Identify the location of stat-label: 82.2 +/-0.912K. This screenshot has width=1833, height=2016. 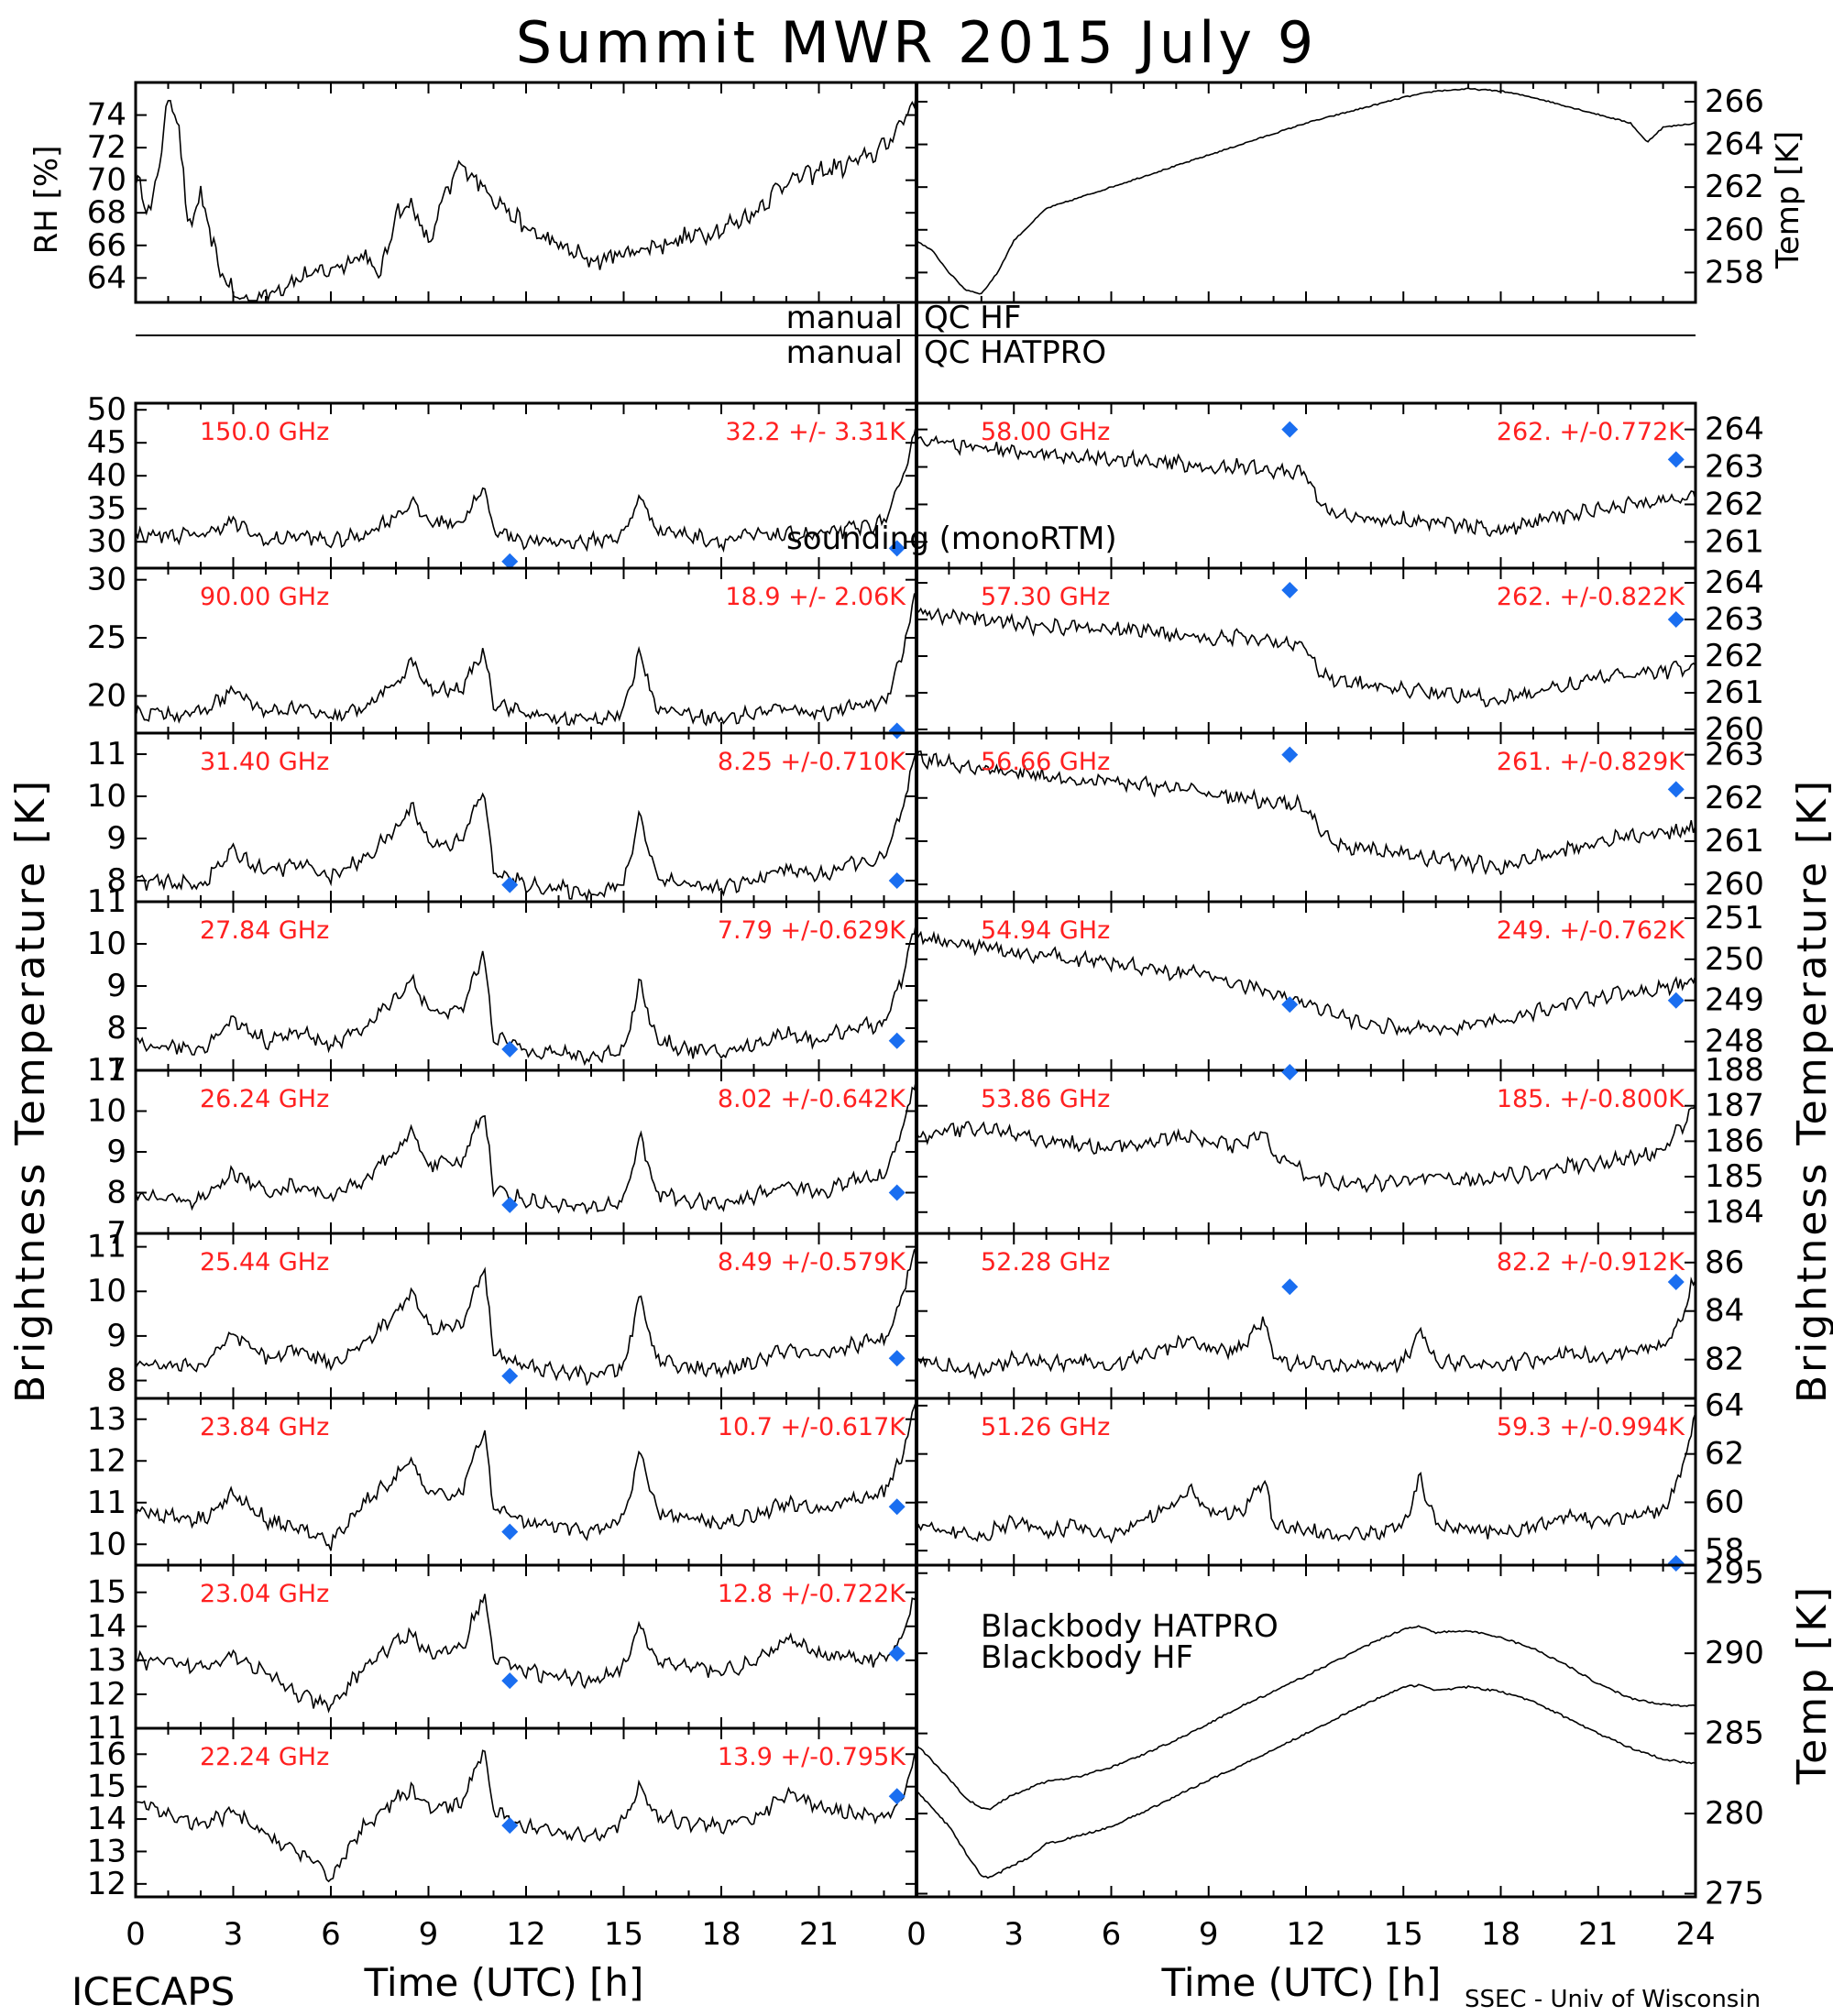
(1591, 1262).